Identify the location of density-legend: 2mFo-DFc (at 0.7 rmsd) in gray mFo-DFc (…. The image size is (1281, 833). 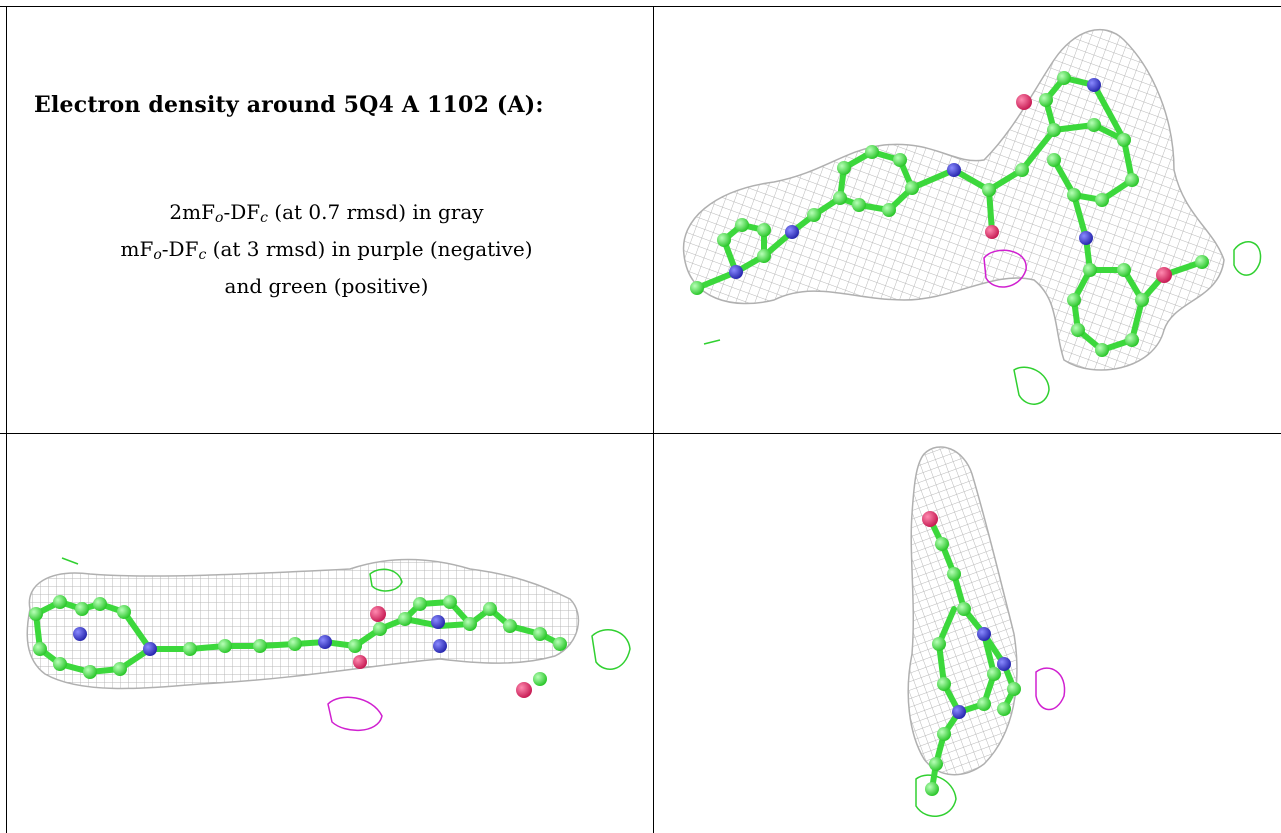
(326, 249).